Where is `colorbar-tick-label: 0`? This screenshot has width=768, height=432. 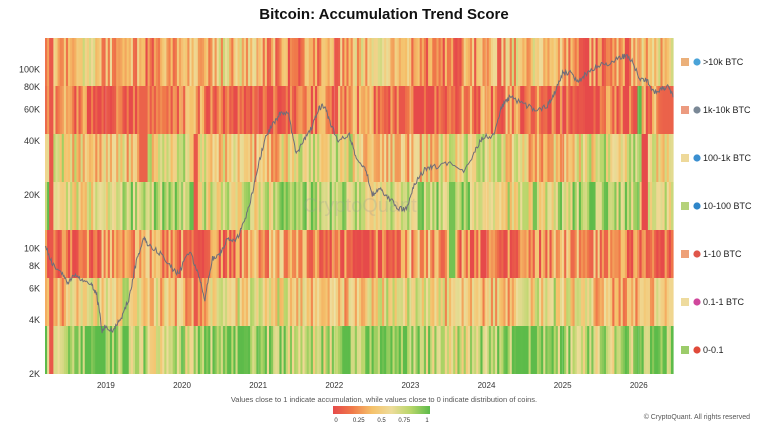 colorbar-tick-label: 0 is located at coordinates (336, 421).